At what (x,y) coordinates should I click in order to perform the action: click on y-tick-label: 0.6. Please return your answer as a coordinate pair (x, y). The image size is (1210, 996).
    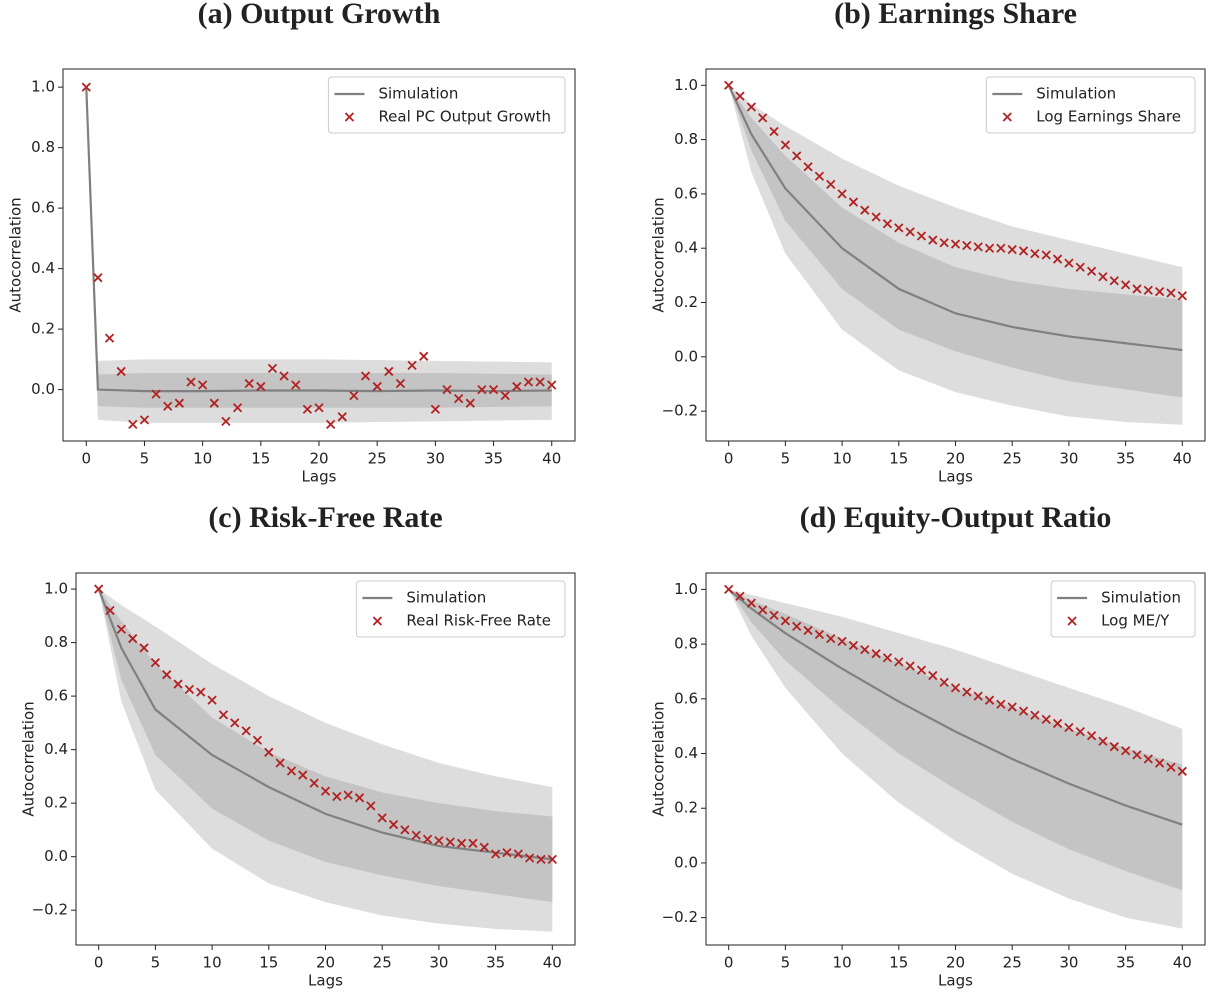
    Looking at the image, I should click on (43, 208).